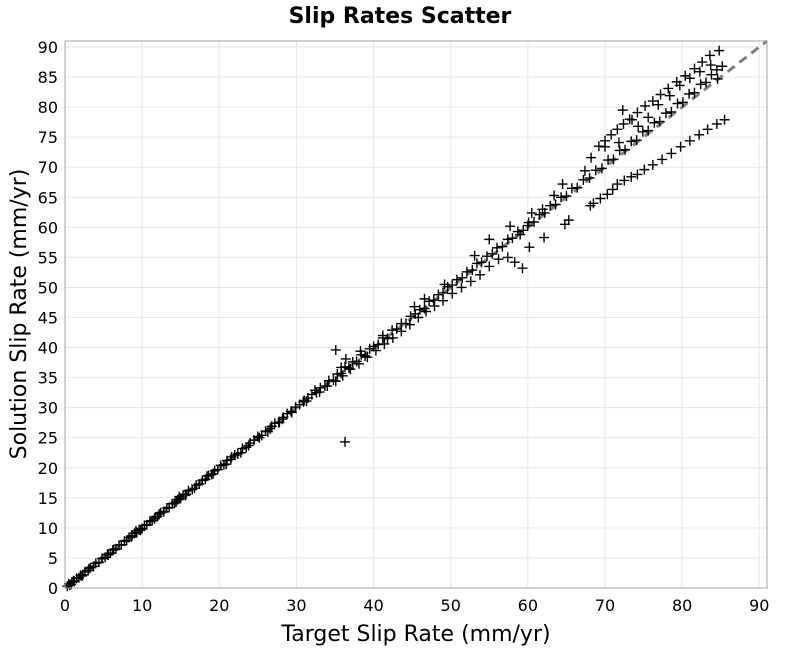 Image resolution: width=800 pixels, height=650 pixels. I want to click on x-tick-label: 10, so click(142, 605).